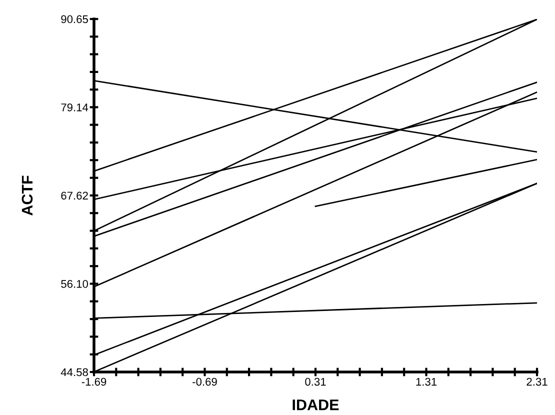  What do you see at coordinates (315, 382) in the screenshot?
I see `x-tick-label: 0.31` at bounding box center [315, 382].